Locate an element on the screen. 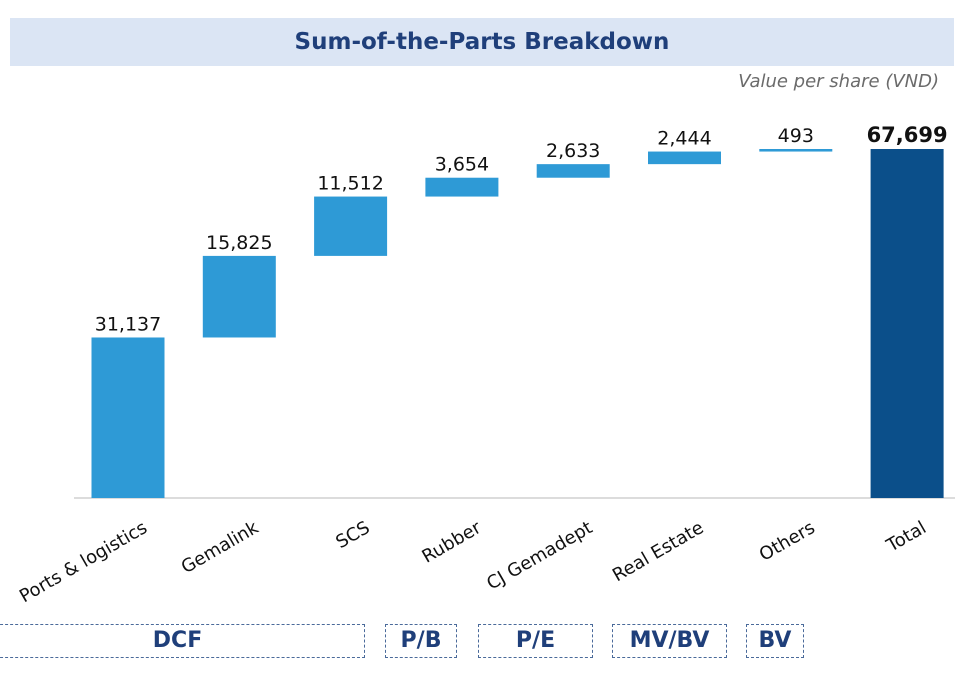 The width and height of the screenshot is (975, 699). method-box-pe: P/E is located at coordinates (535, 641).